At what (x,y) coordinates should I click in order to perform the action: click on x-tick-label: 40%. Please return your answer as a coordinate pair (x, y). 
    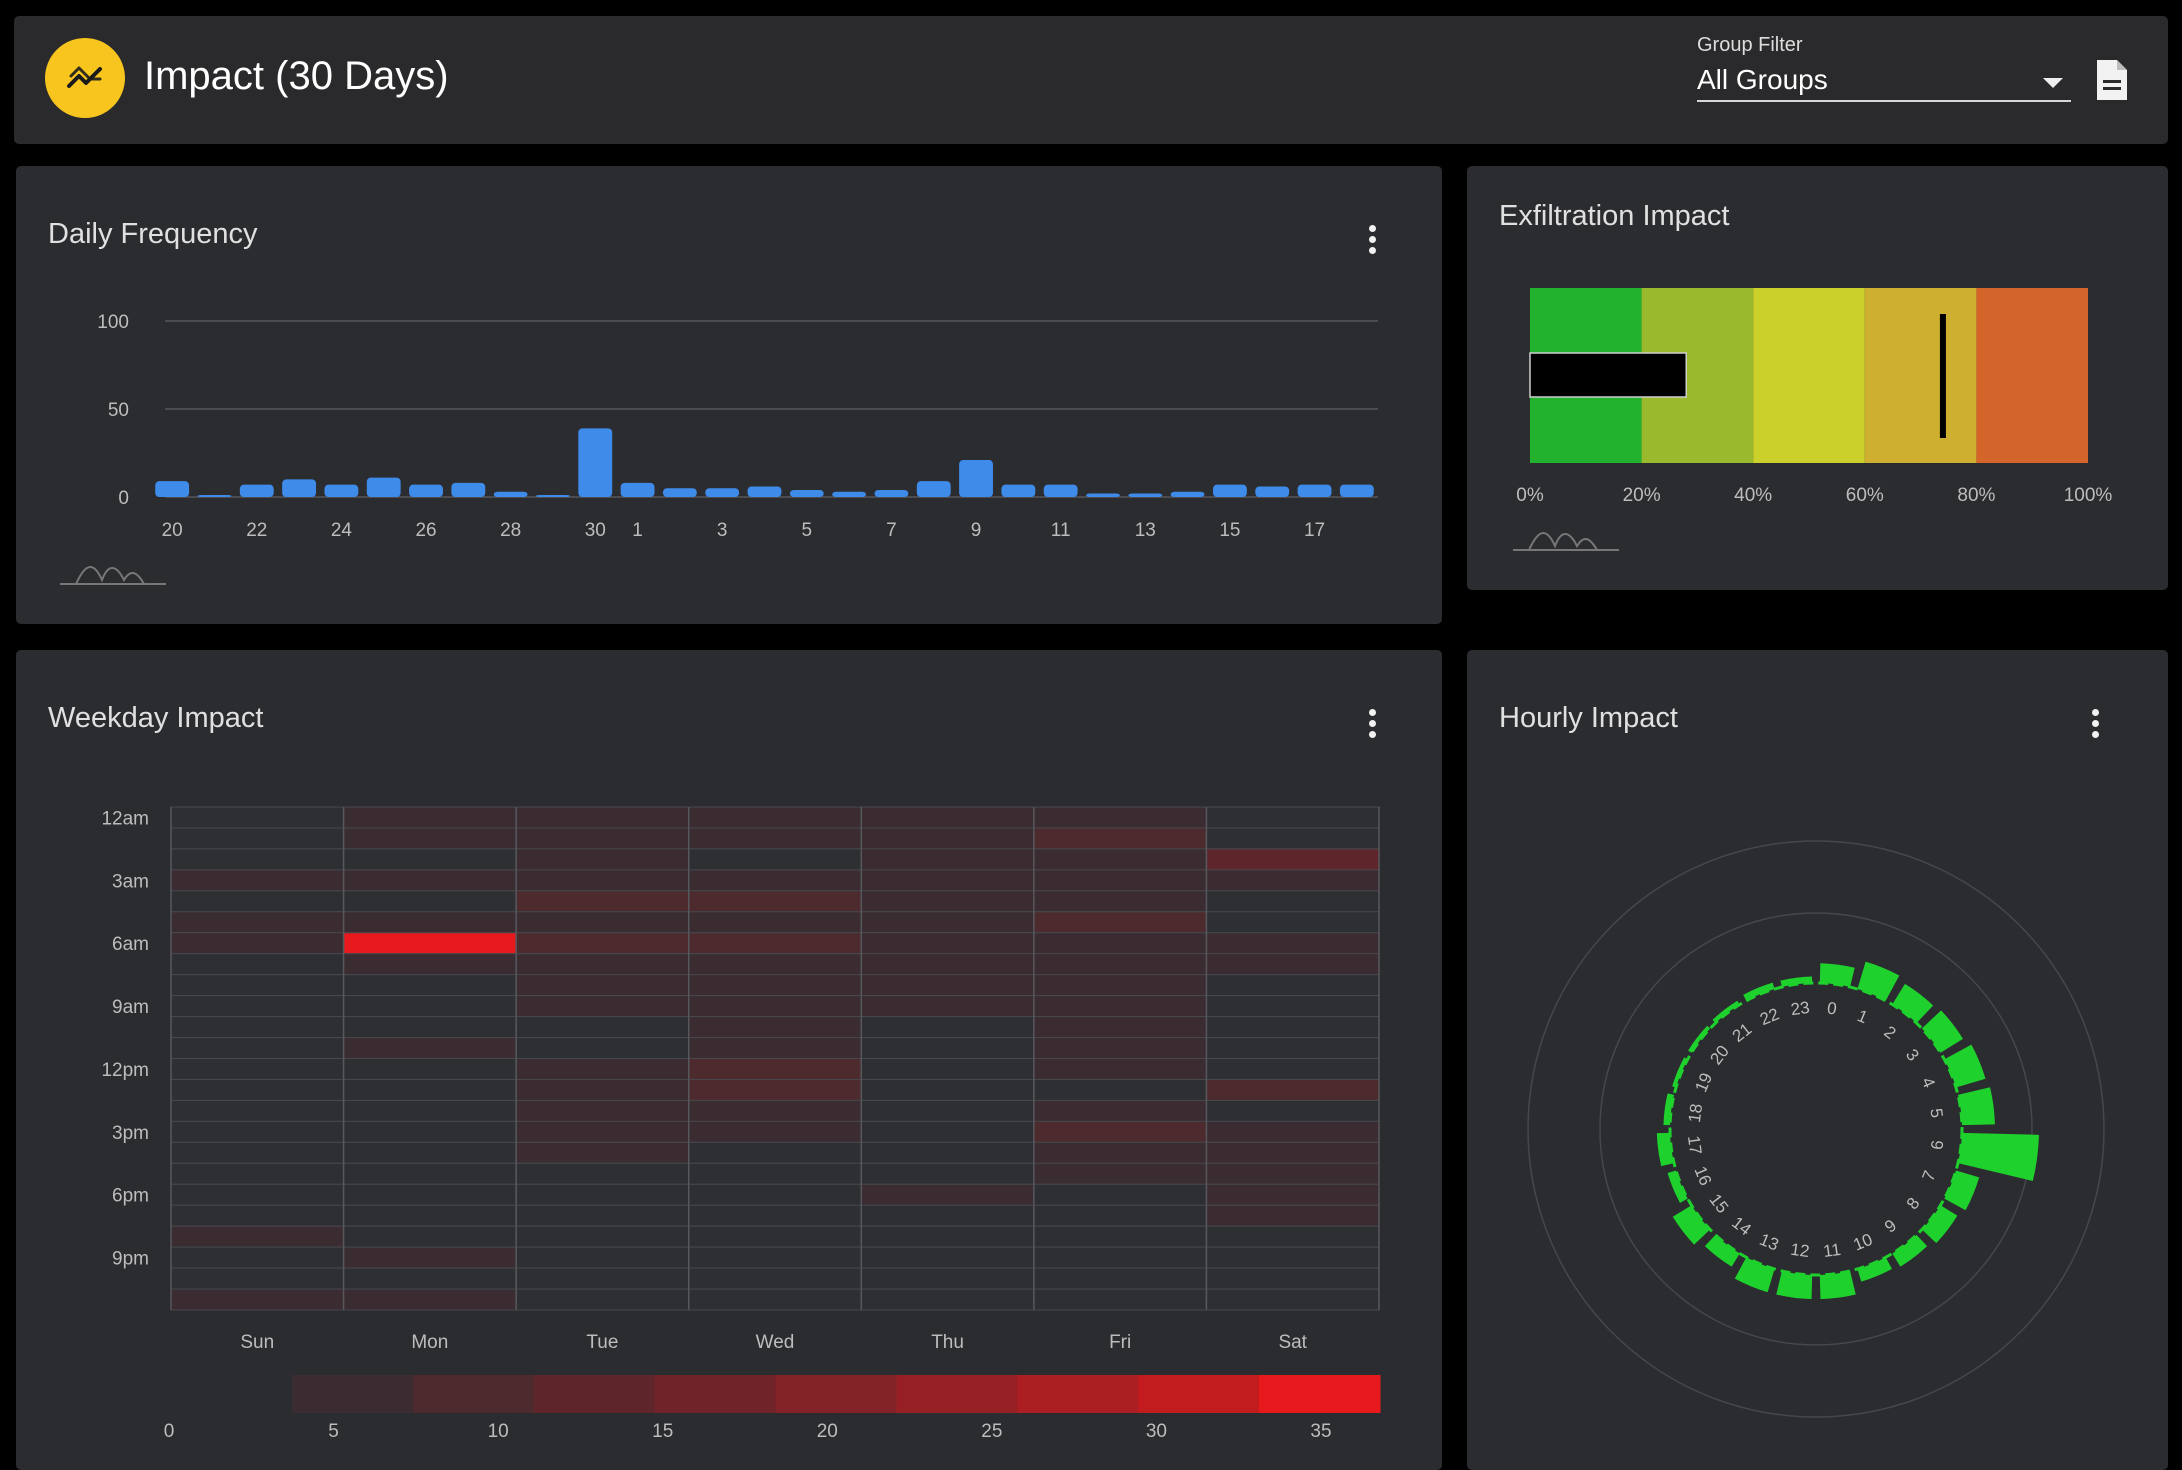
    Looking at the image, I should click on (1753, 495).